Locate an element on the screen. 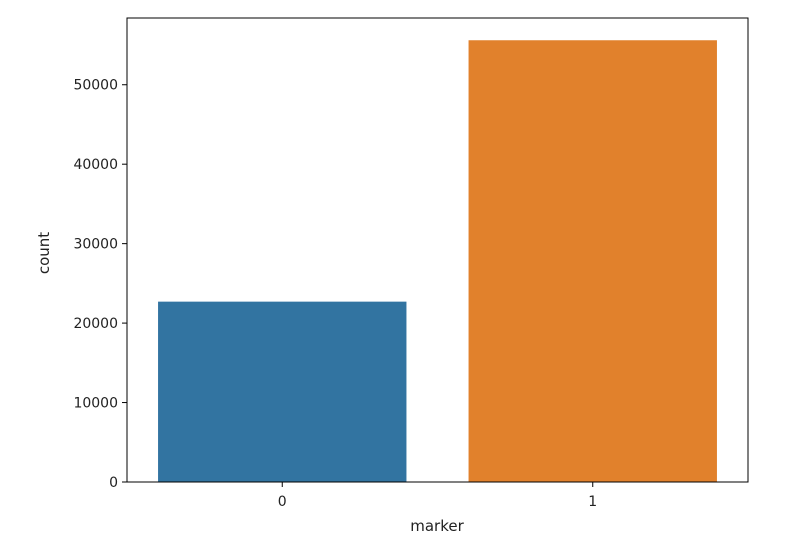 Image resolution: width=806 pixels, height=544 pixels. y-tick-label: 20000 is located at coordinates (95, 324).